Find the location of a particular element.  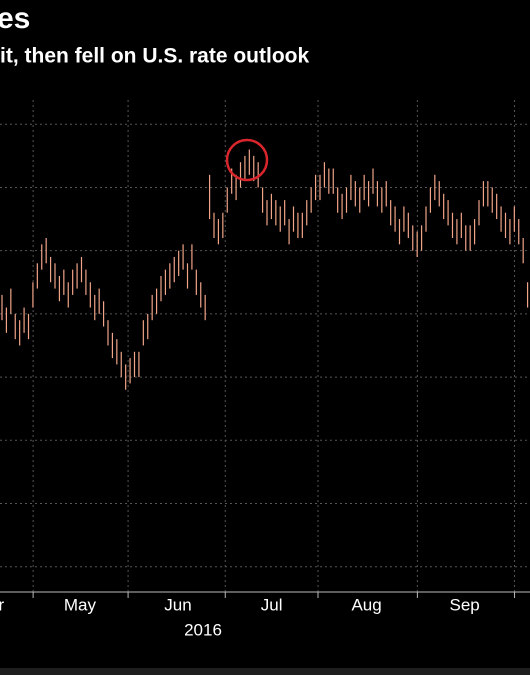

chart-title: es is located at coordinates (15, 18).